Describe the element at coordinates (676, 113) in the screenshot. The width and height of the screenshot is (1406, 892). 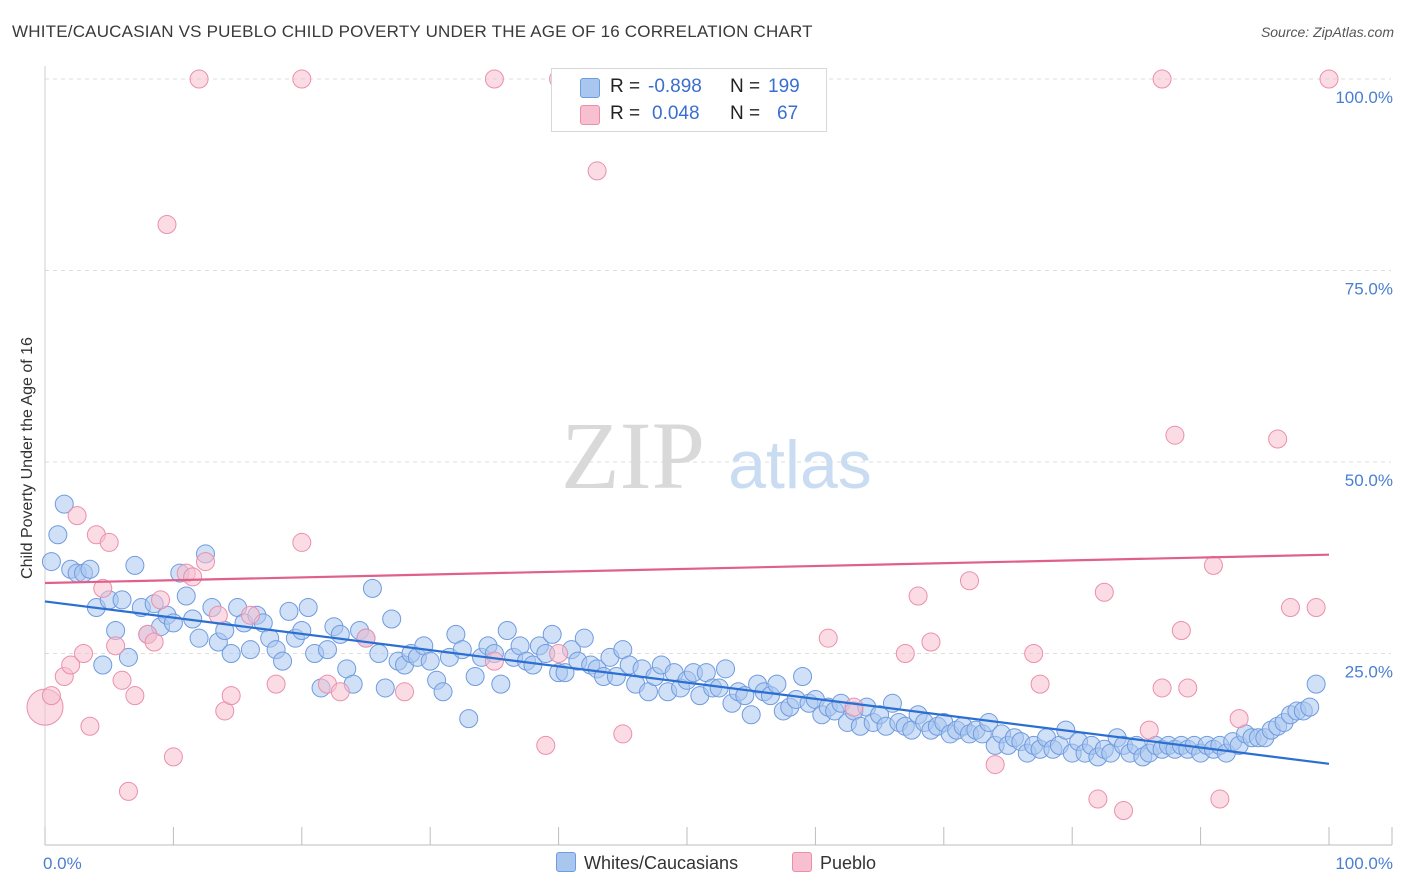
I see `legend-r-value-pueblo: 0.048` at that location.